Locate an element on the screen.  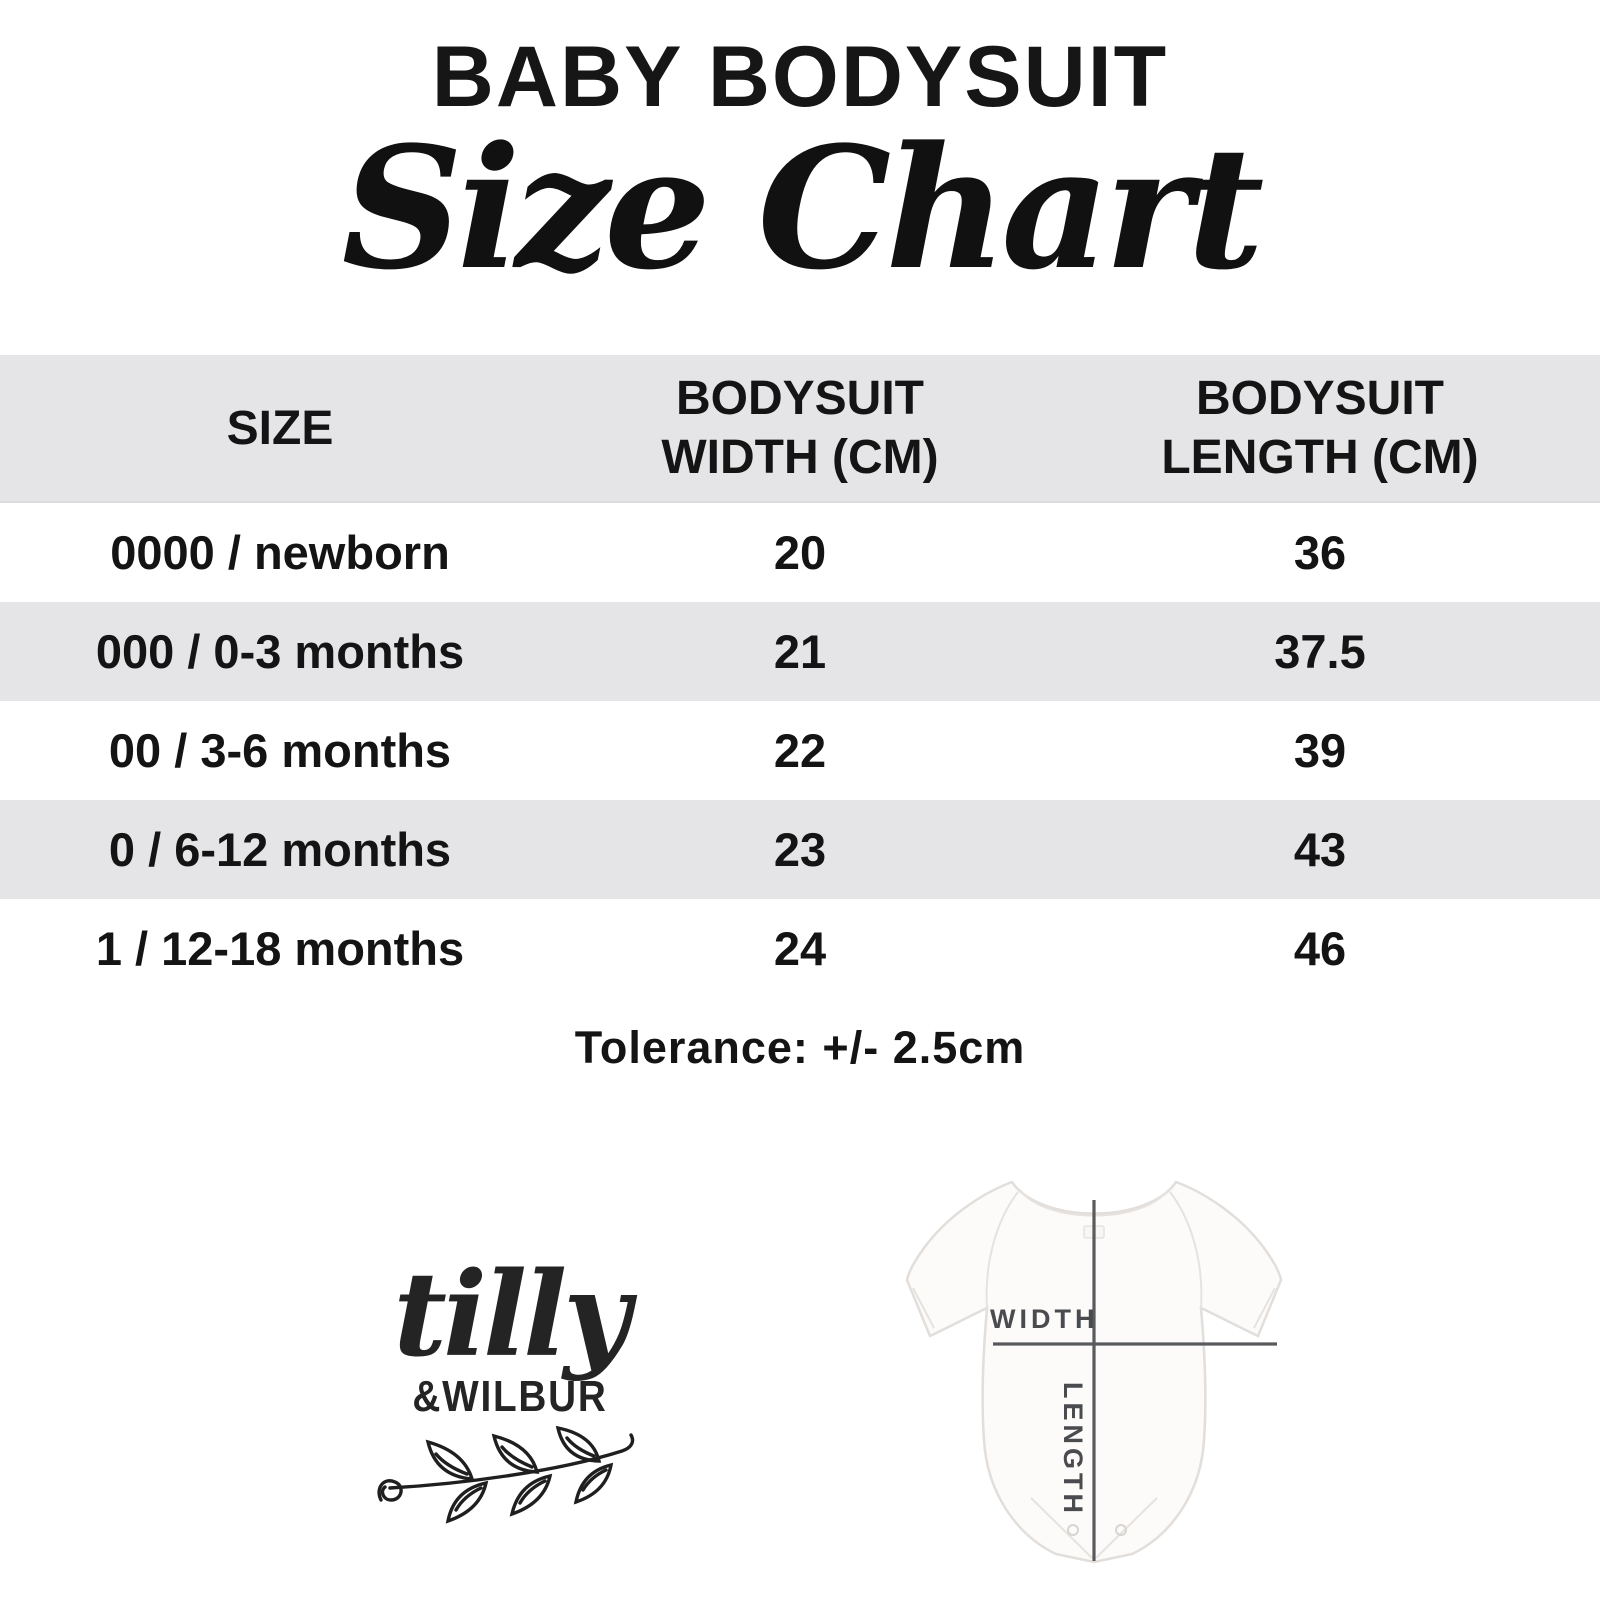
brand-name-caps: &WILBUR is located at coordinates (510, 1396).